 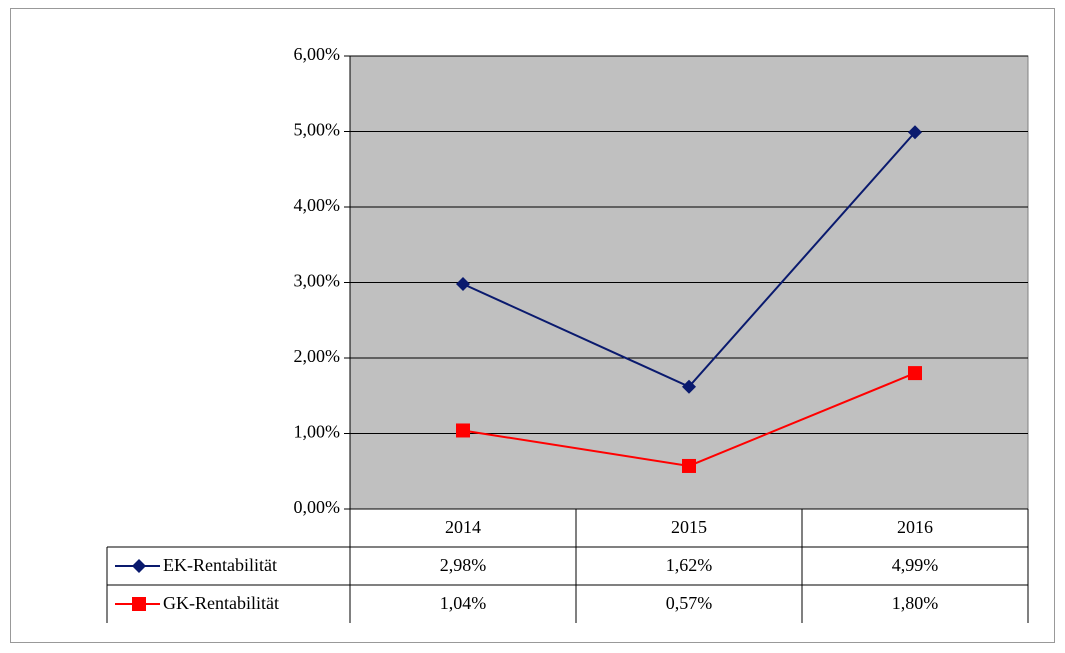 What do you see at coordinates (463, 603) in the screenshot?
I see `table-value: 1,04%` at bounding box center [463, 603].